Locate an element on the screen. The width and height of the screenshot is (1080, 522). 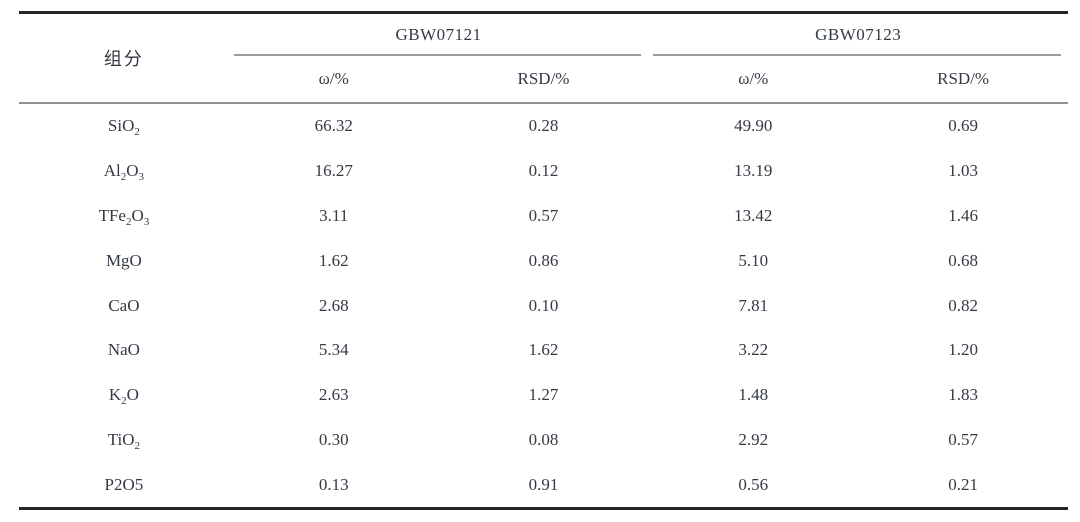
table-row: CaO 2.68 0.10 7.81 0.82 is located at coordinates (543, 305).